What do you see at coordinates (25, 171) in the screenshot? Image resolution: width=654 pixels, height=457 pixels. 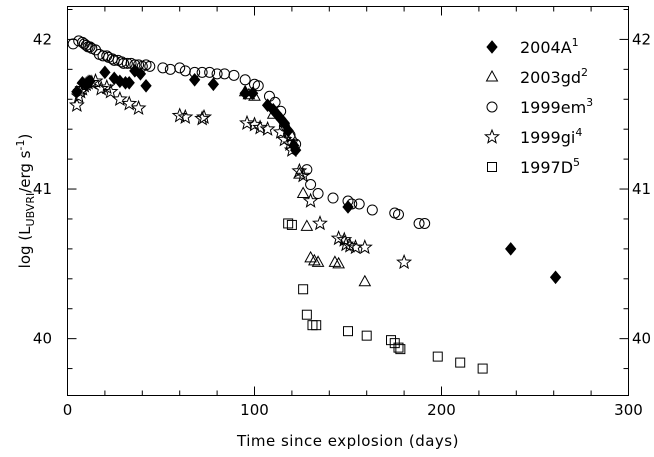 I see `y-axis-label-rest: /erg s` at bounding box center [25, 171].